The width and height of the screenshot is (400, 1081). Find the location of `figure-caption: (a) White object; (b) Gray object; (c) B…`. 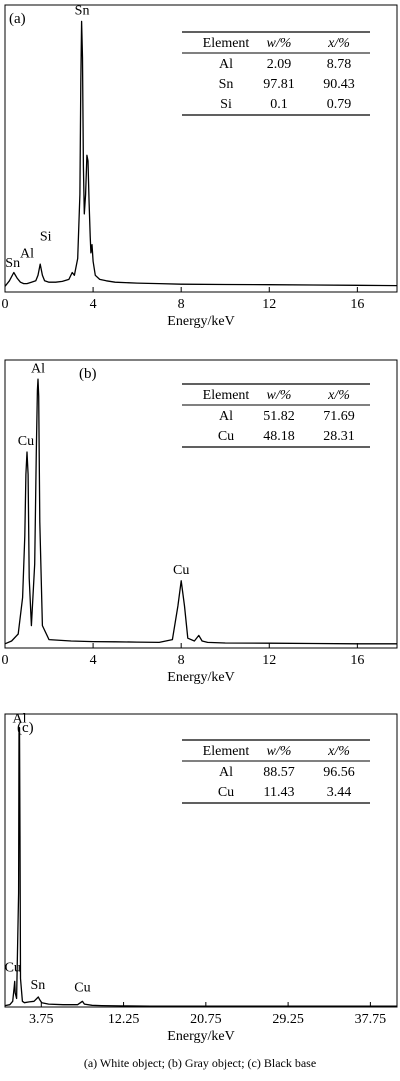

figure-caption: (a) White object; (b) Gray object; (c) B… is located at coordinates (200, 1063).